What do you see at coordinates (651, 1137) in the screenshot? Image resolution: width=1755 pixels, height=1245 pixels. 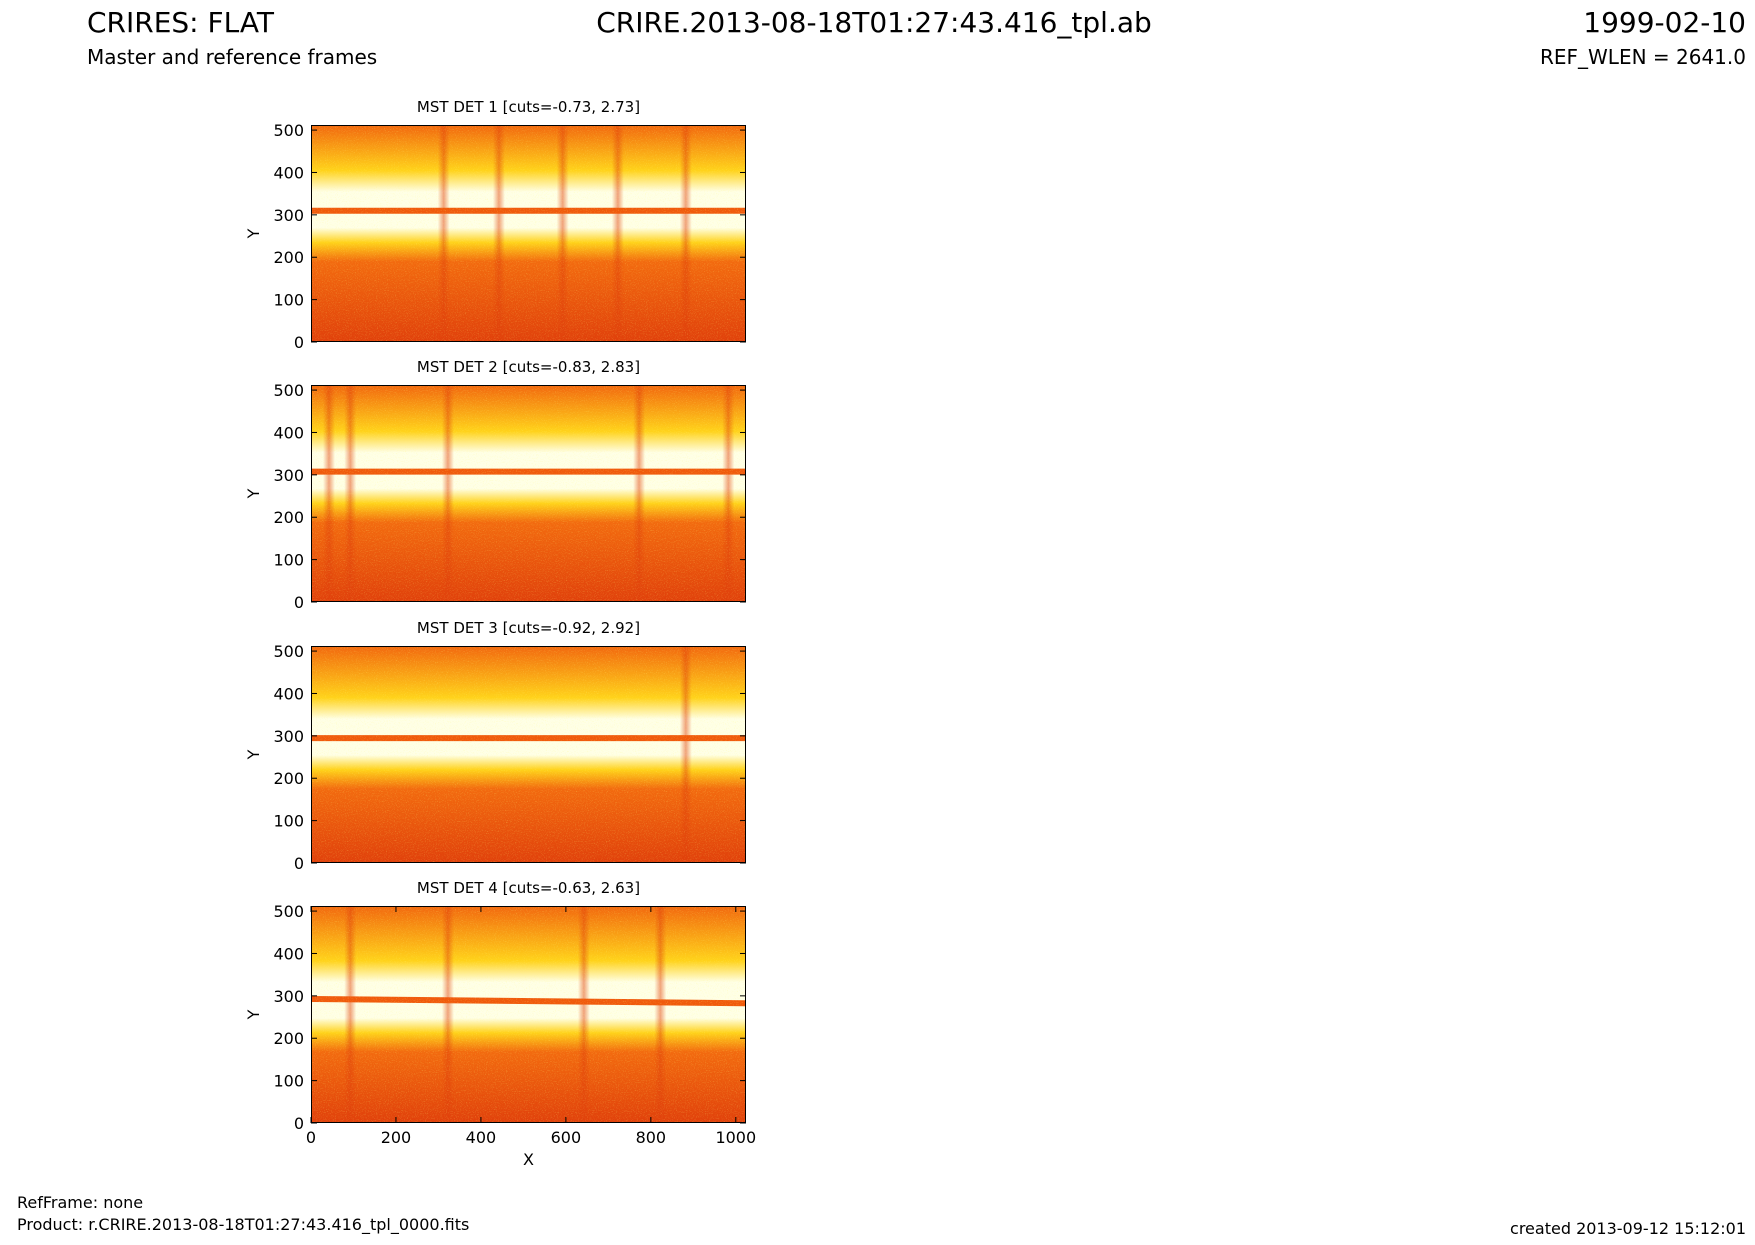 I see `x-tick-label: 800` at bounding box center [651, 1137].